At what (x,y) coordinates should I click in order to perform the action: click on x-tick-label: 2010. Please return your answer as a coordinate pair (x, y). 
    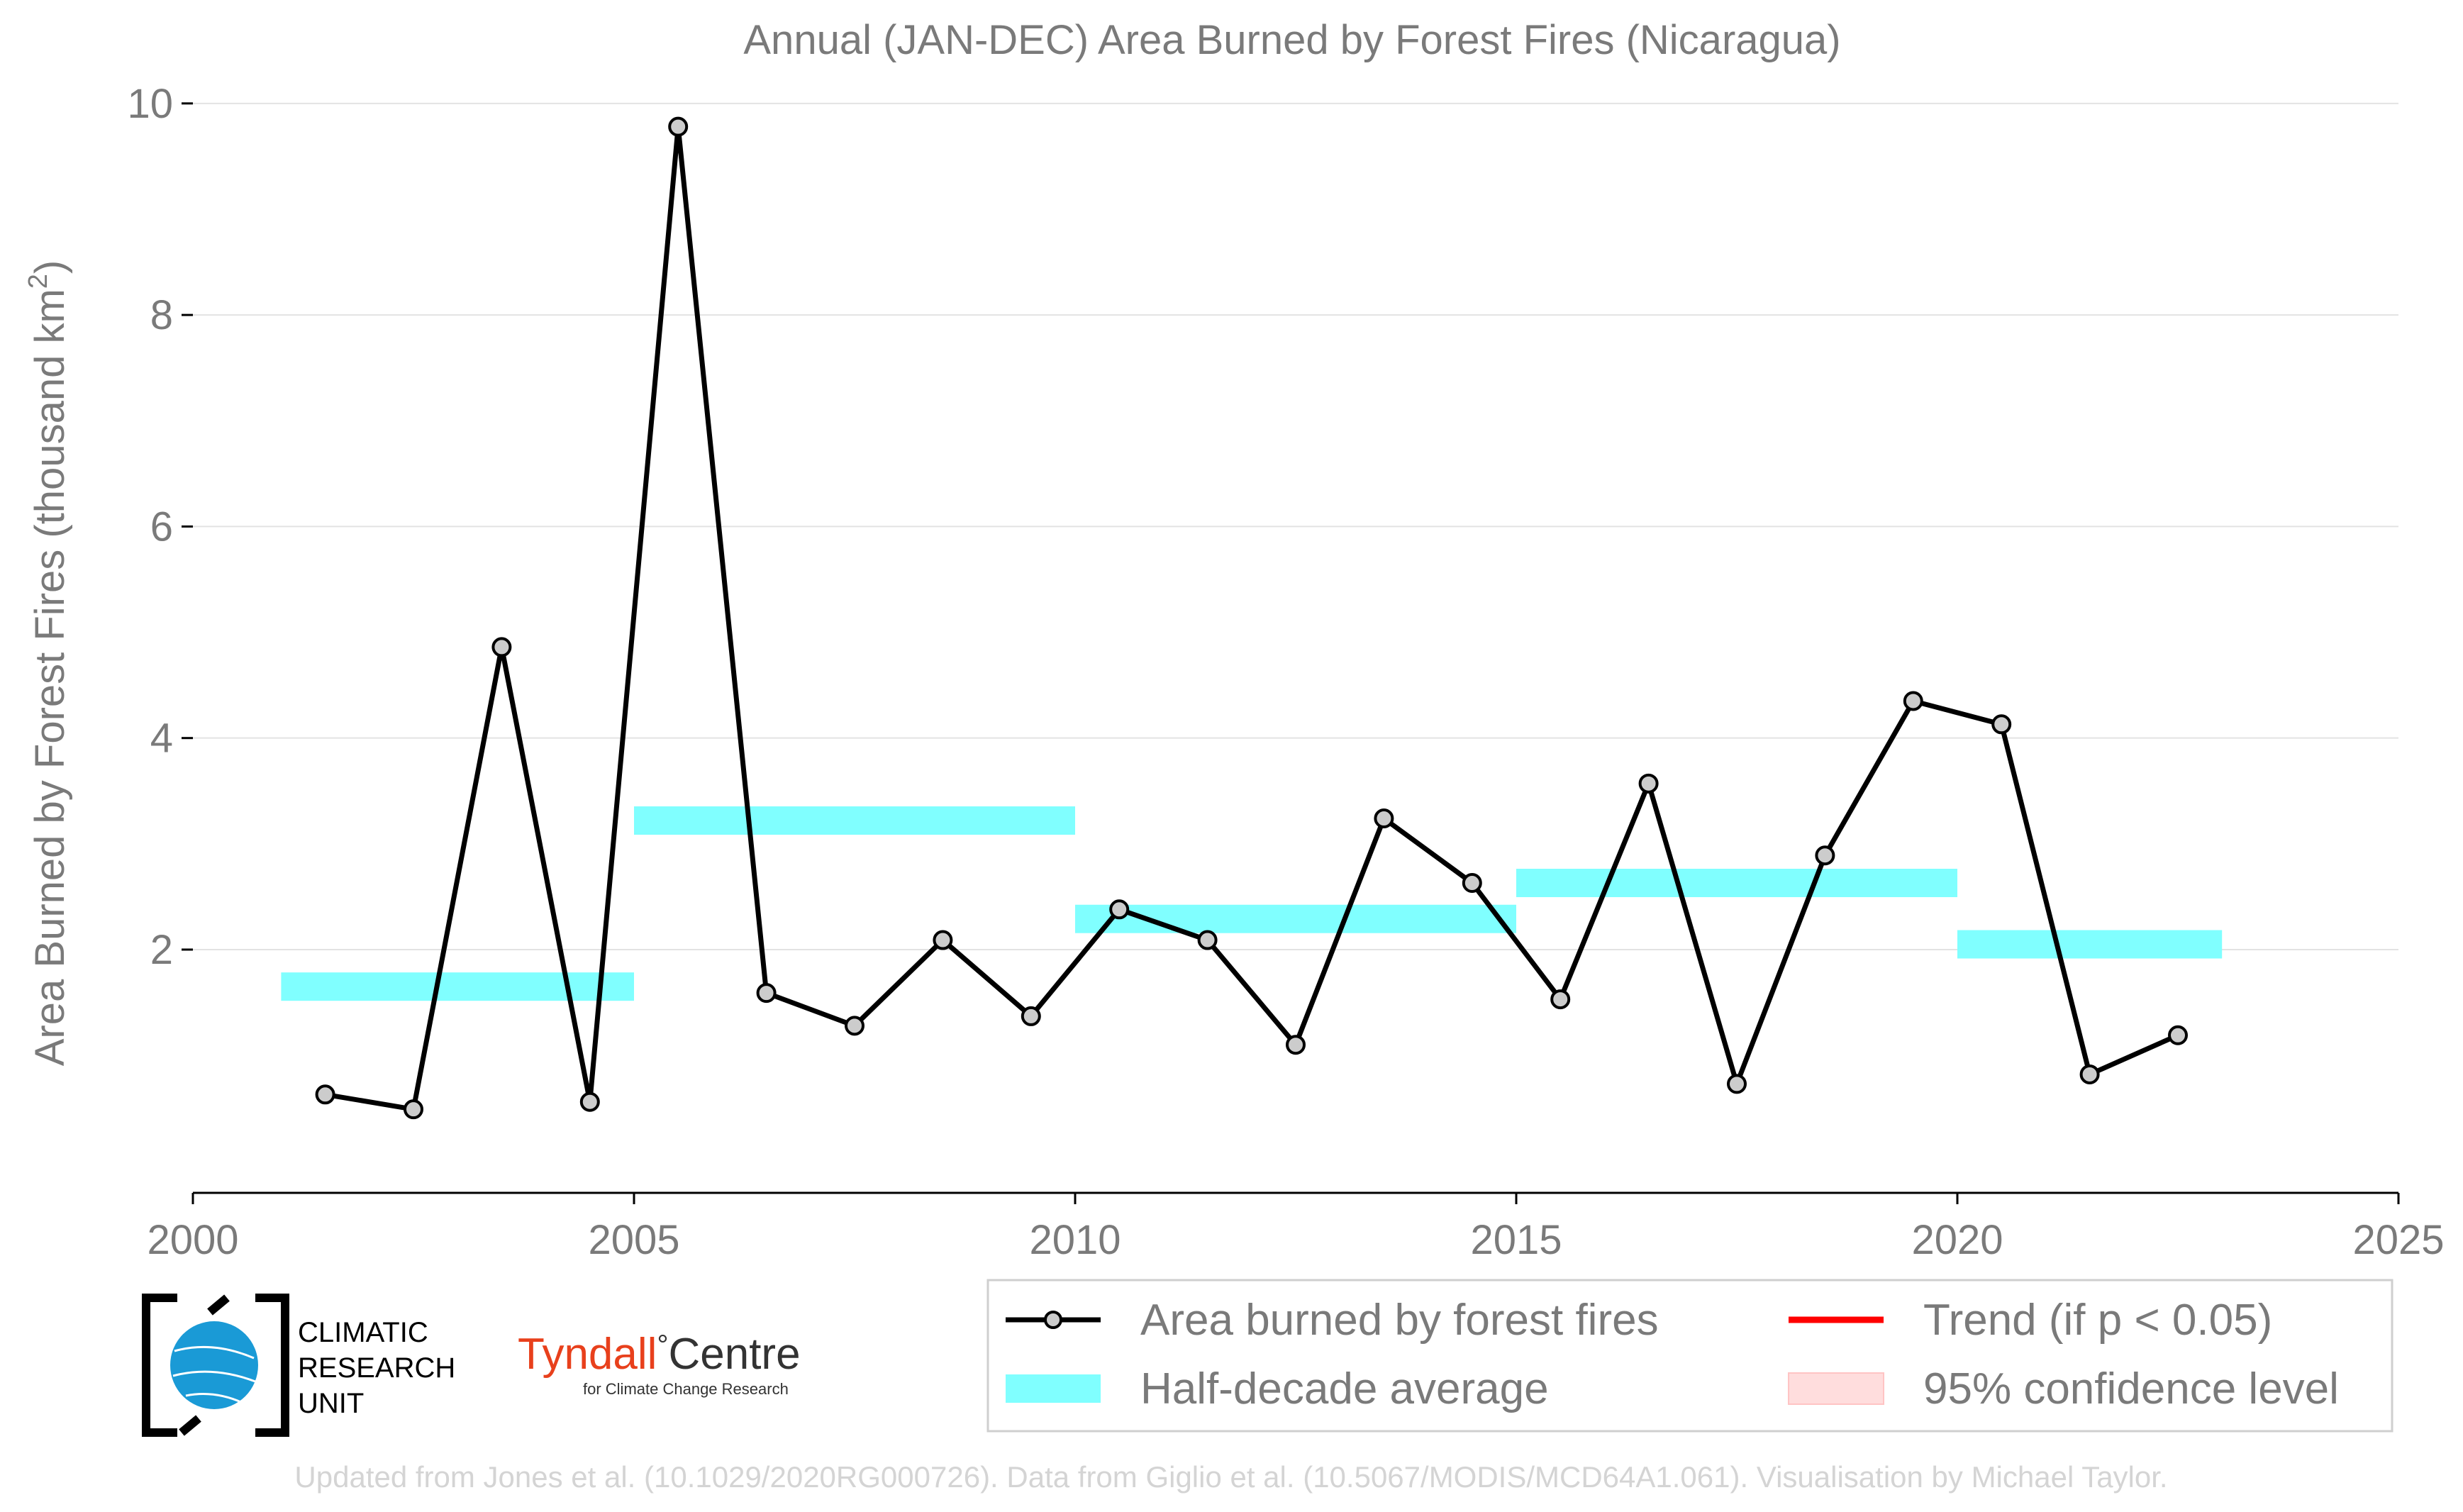
    Looking at the image, I should click on (1075, 1240).